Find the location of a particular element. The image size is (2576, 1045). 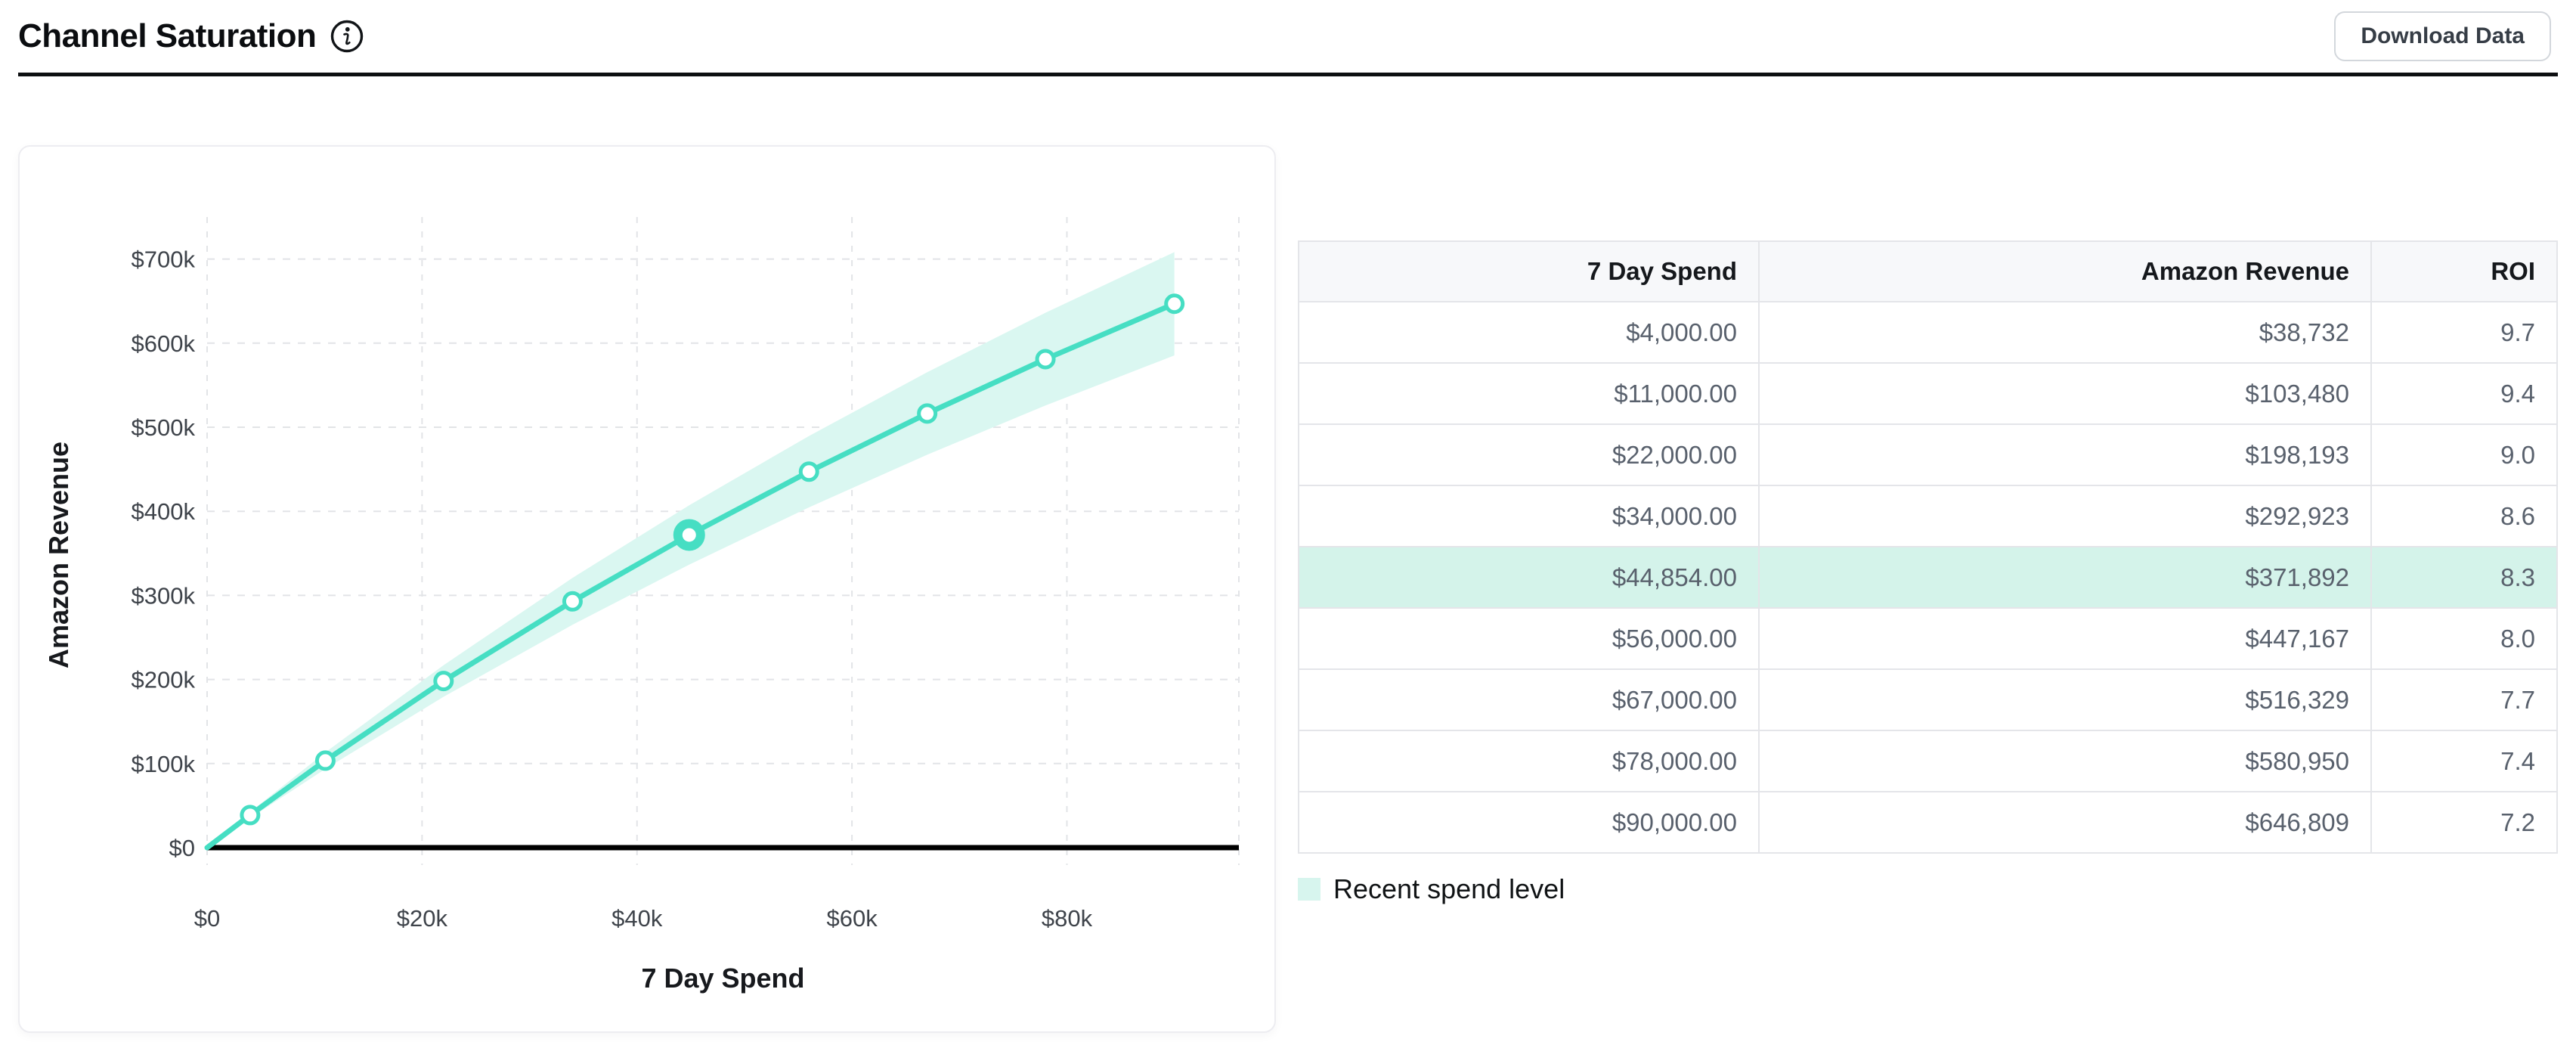

table-row: $56,000.00 $447,167 8.0 is located at coordinates (1928, 638).